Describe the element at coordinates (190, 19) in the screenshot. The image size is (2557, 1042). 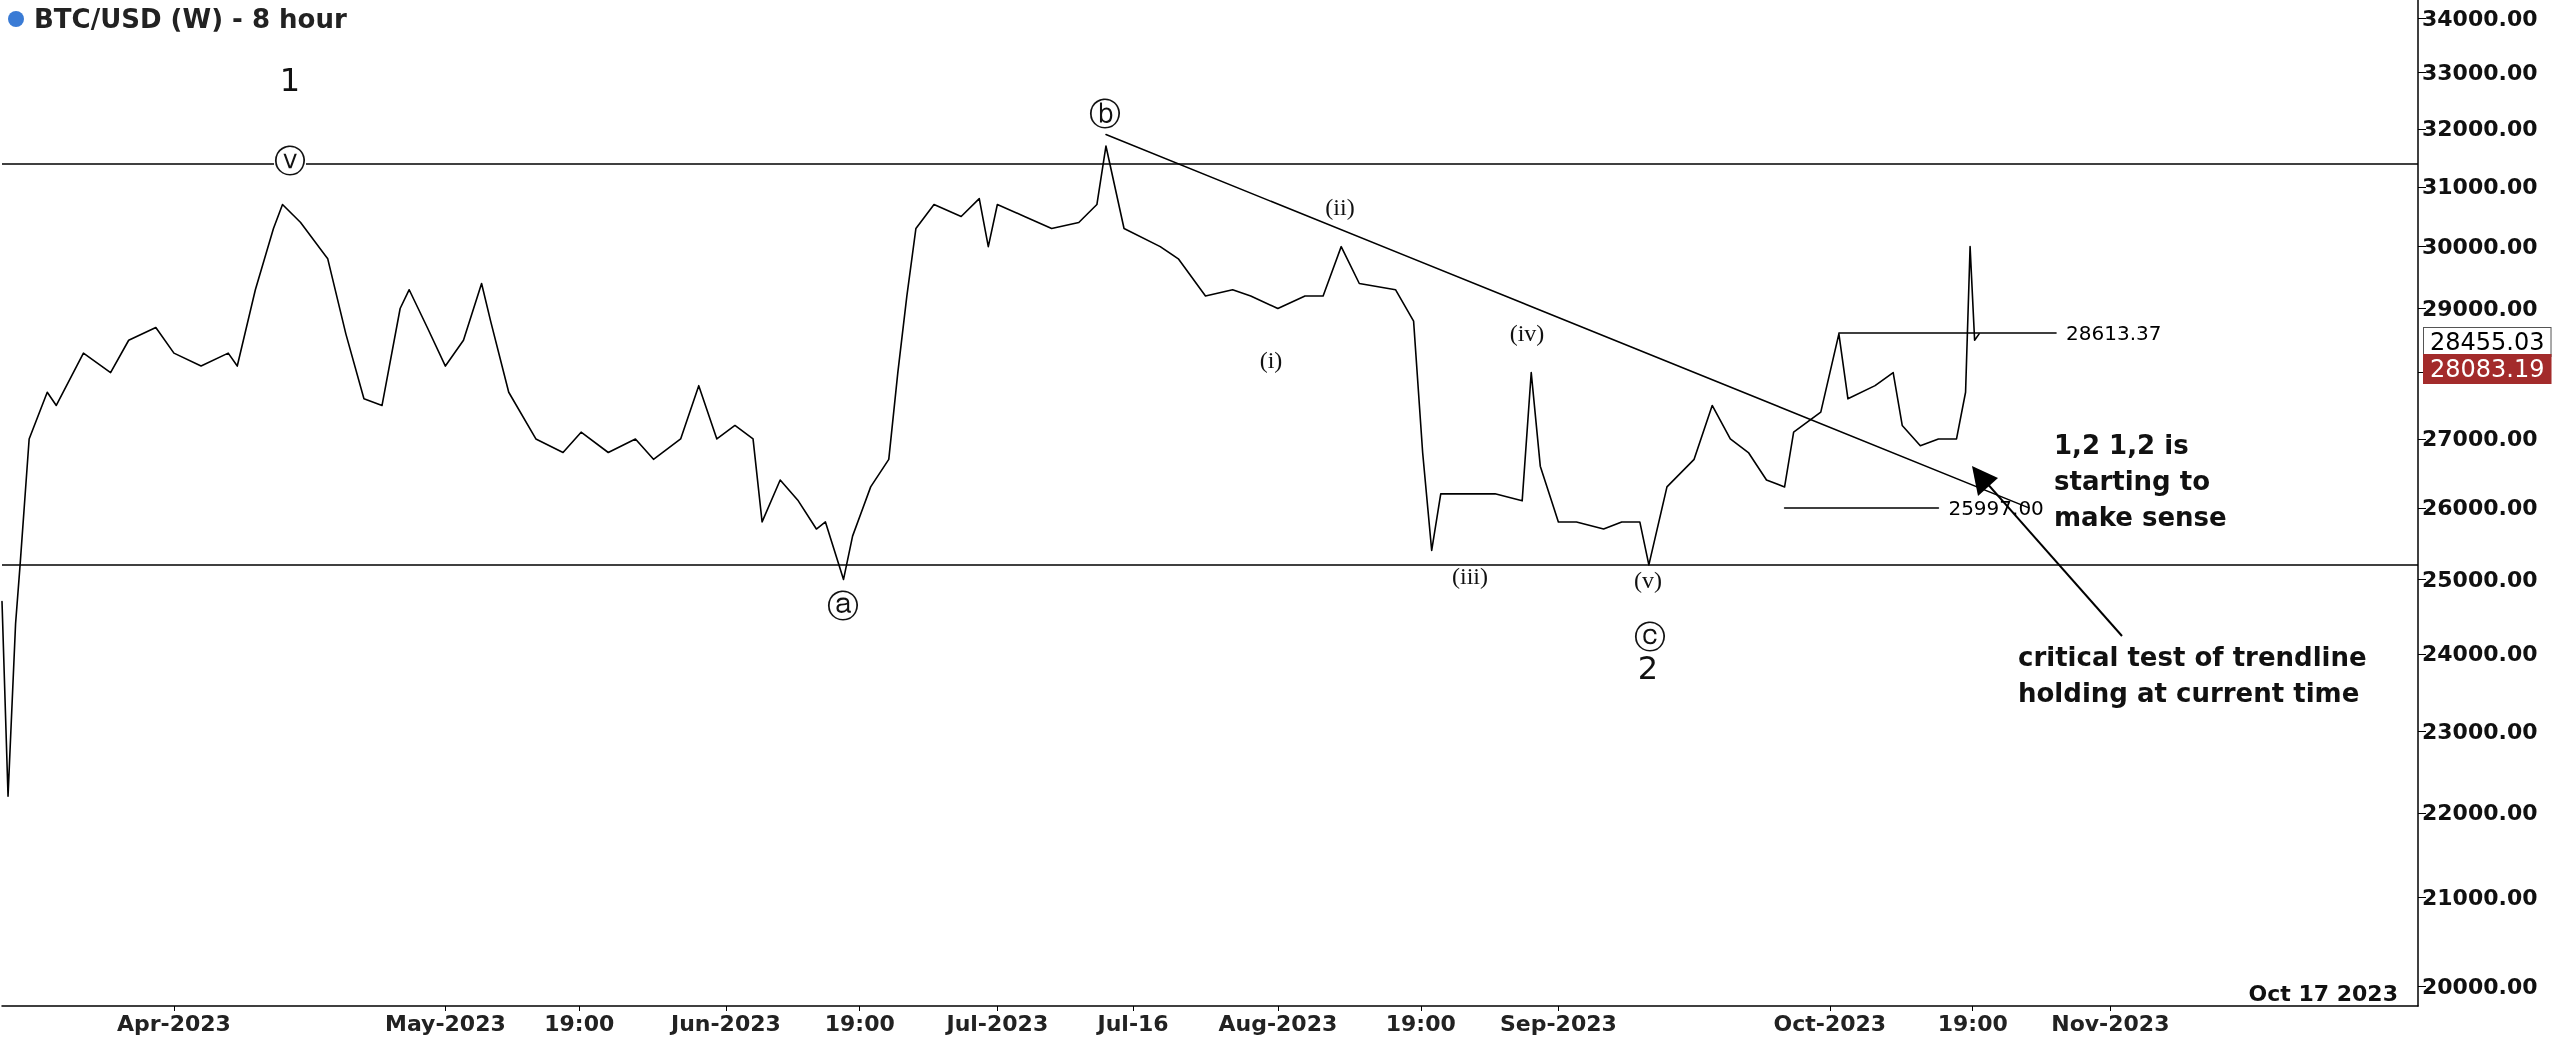
I see `chart-title: BTC/USD (W) - 8 hour` at that location.